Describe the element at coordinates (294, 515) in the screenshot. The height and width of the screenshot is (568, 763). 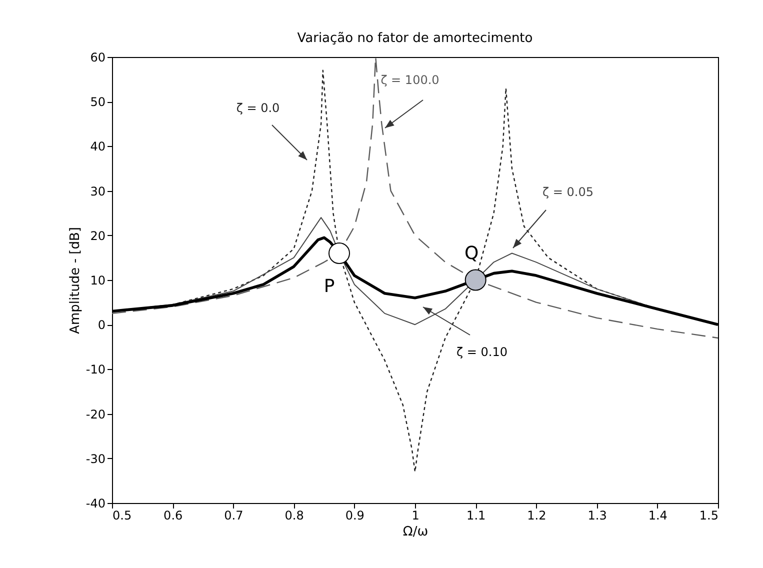
I see `x-tick-label: 0.8` at that location.